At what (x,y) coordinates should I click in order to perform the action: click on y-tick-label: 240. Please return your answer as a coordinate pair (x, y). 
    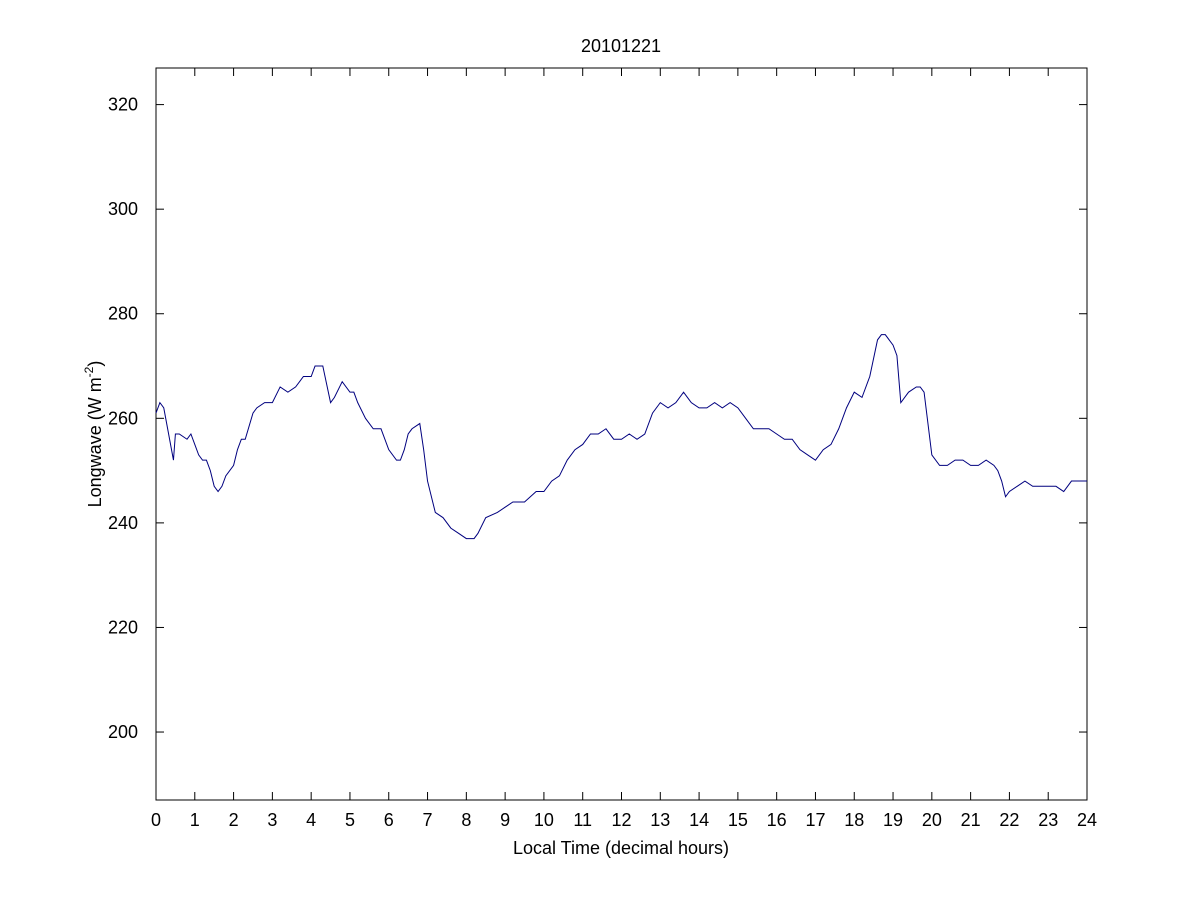
    Looking at the image, I should click on (123, 523).